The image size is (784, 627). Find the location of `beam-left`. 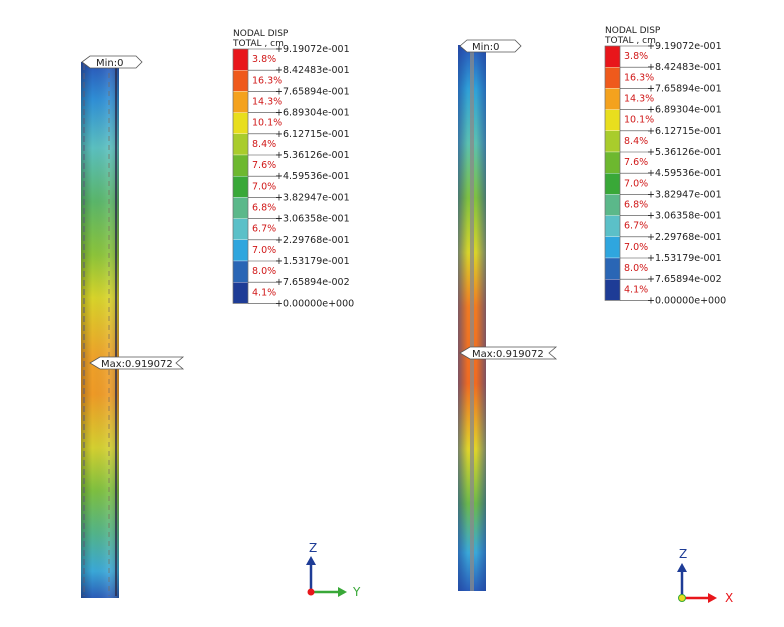

beam-left is located at coordinates (100, 330).